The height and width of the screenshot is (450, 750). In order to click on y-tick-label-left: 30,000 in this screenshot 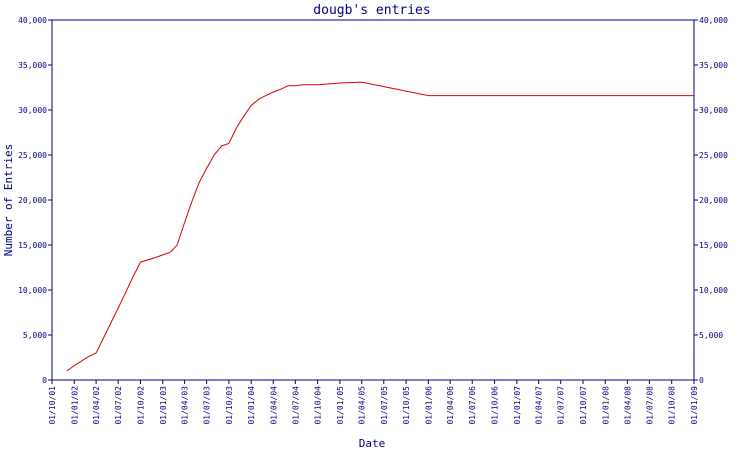, I will do `click(32, 110)`.